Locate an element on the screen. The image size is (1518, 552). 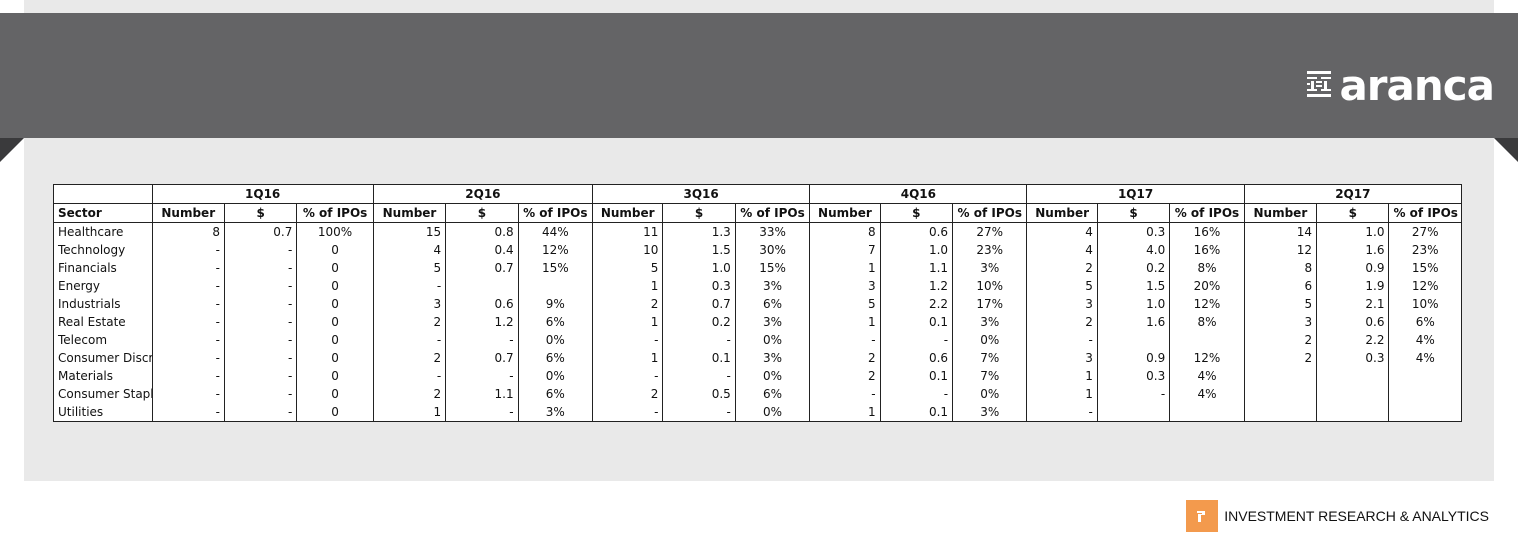
percent-cell: 16% is located at coordinates (1207, 250).